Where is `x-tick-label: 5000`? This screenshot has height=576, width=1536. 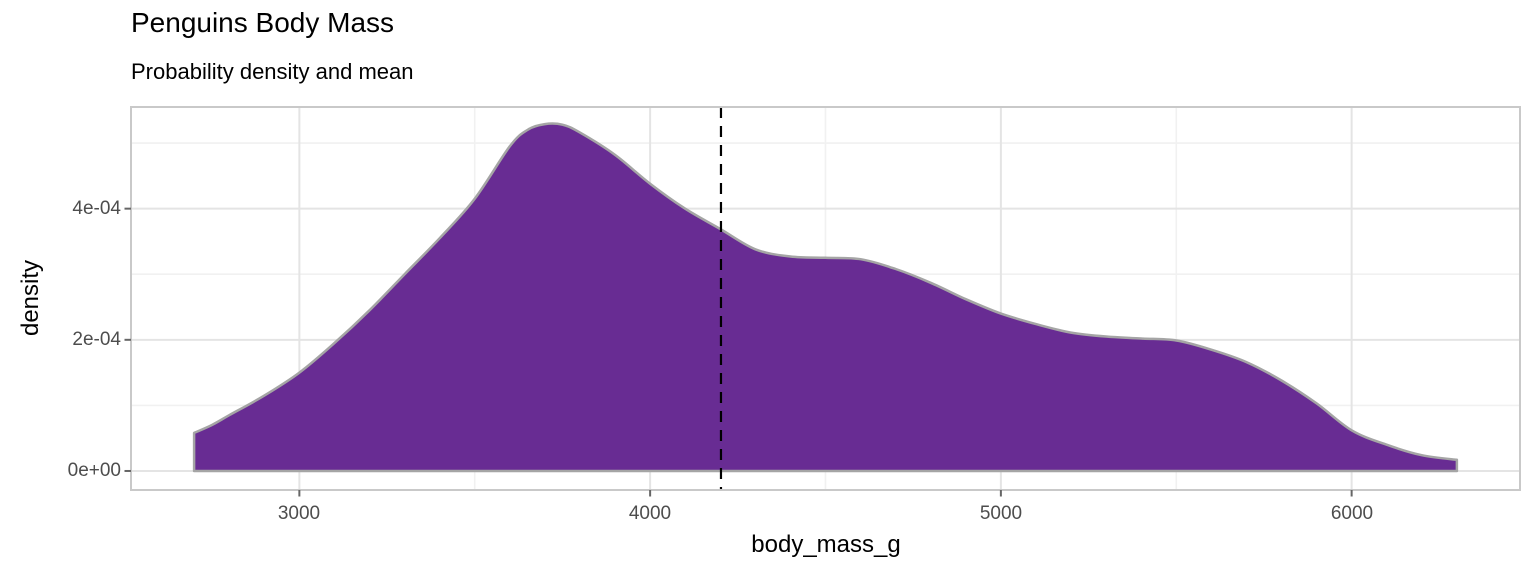
x-tick-label: 5000 is located at coordinates (1001, 513).